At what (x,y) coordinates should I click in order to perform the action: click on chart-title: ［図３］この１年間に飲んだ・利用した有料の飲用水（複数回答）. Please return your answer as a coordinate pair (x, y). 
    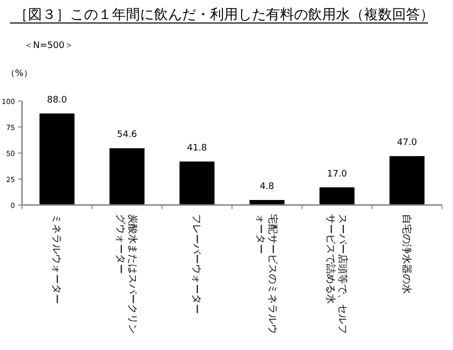
    Looking at the image, I should click on (224, 15).